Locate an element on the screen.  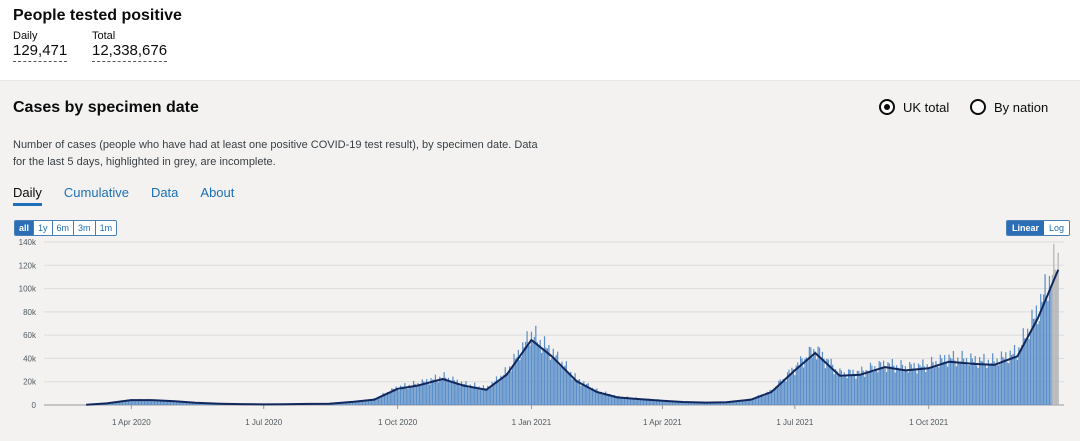
radio-uk-total: UK total is located at coordinates (914, 107).